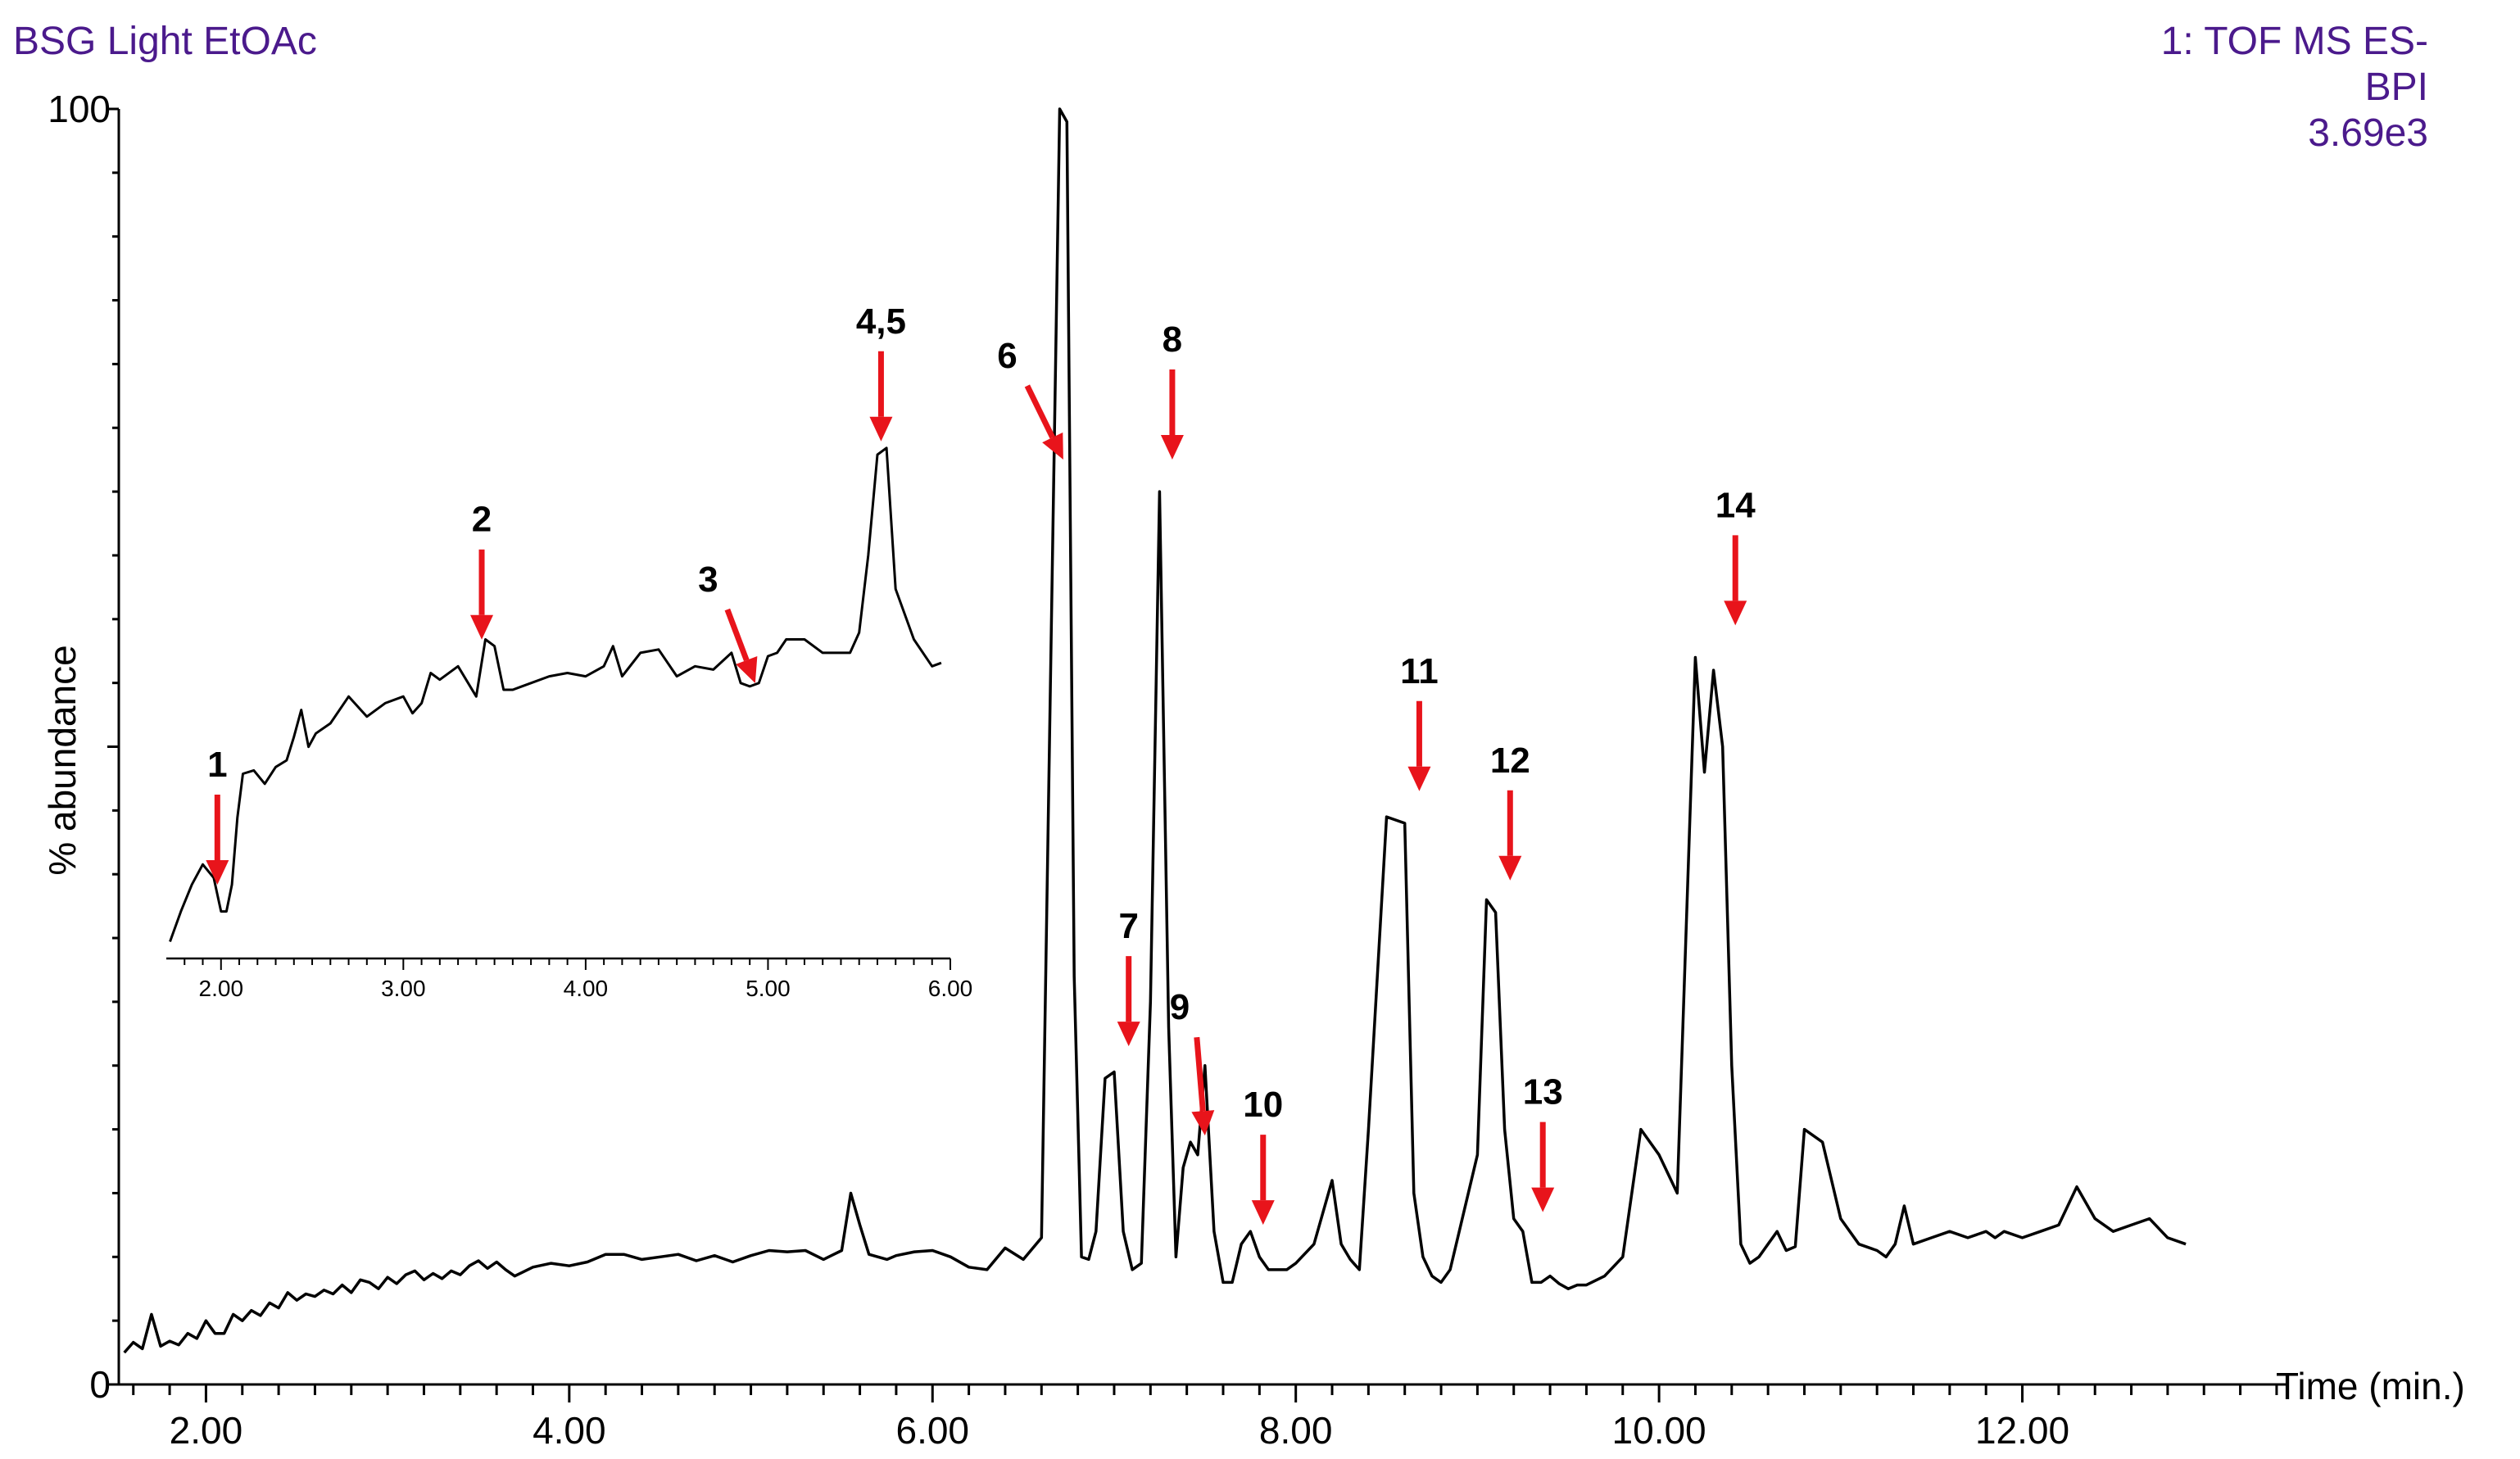  Describe the element at coordinates (1296, 1430) in the screenshot. I see `x-tick-label: 8.00` at that location.